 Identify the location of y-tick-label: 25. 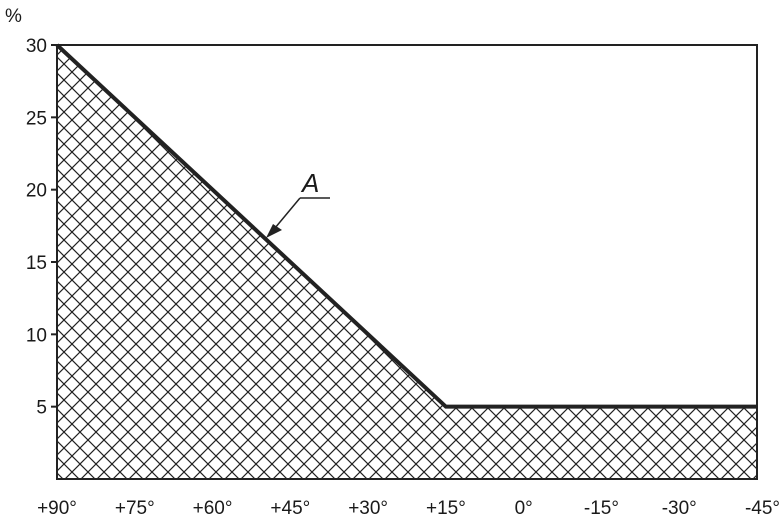
(36, 118).